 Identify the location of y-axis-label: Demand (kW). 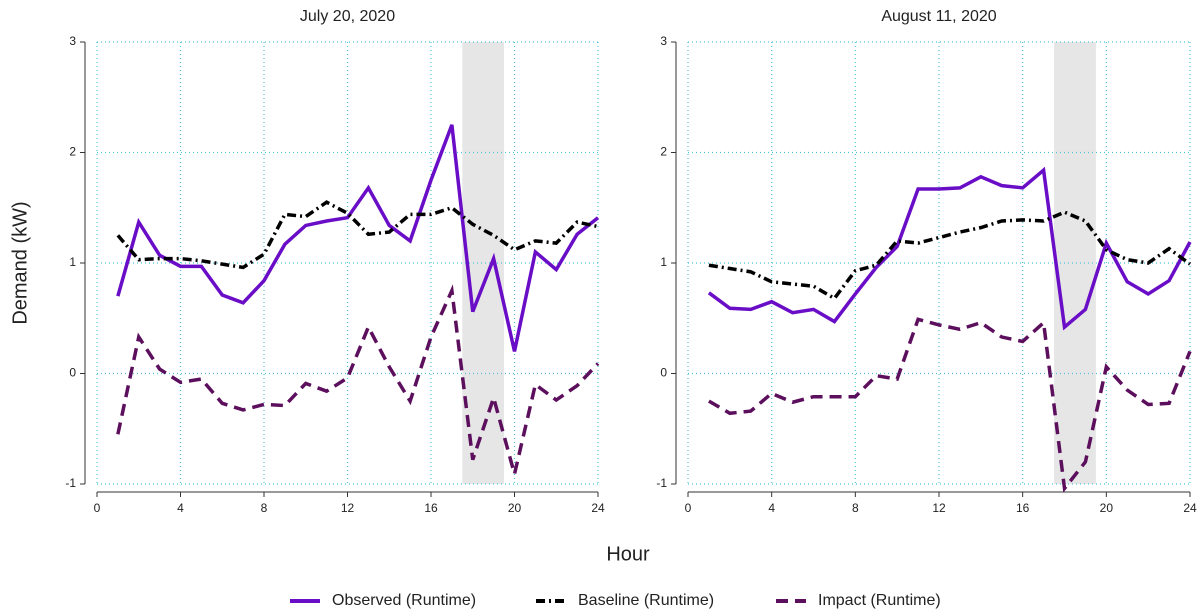
(20, 262).